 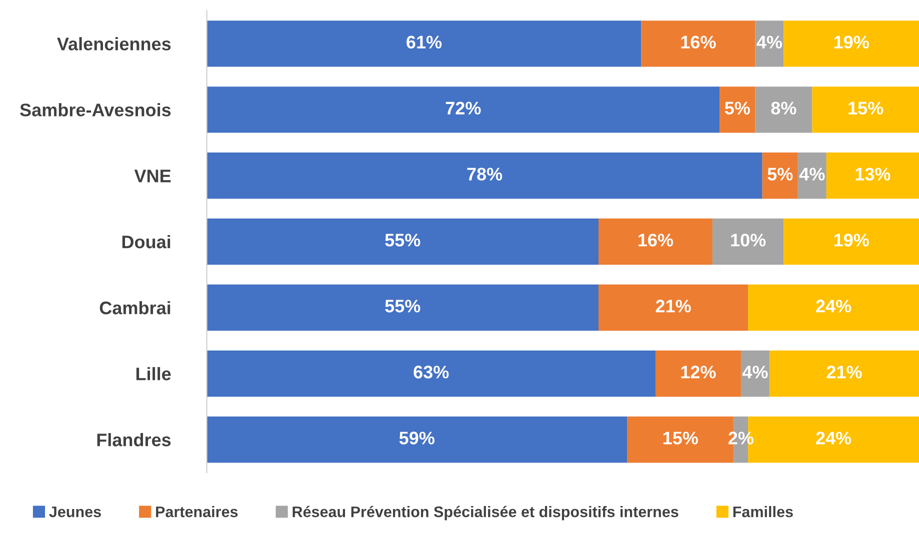 I want to click on data-label: 72%, so click(x=463, y=108).